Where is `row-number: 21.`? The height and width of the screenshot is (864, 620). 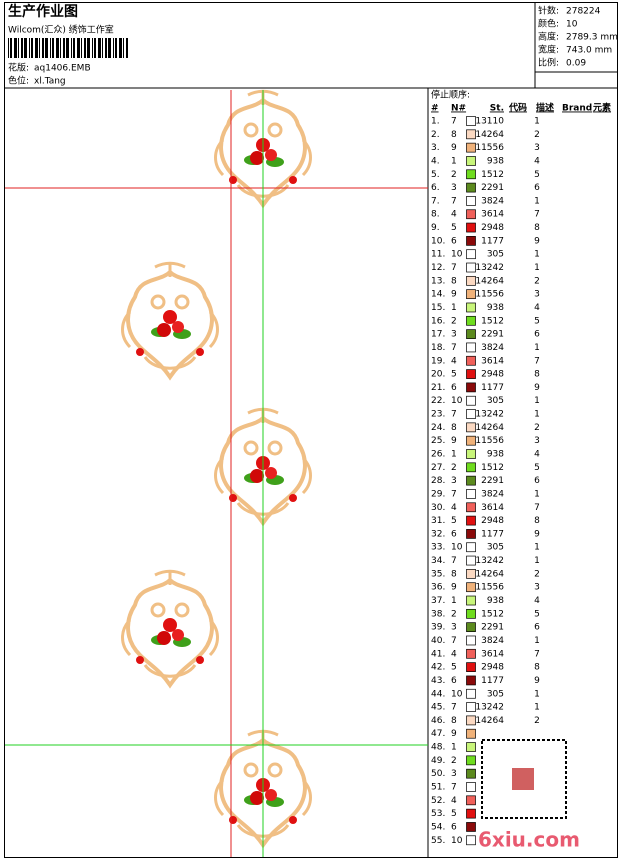
row-number: 21. is located at coordinates (438, 388).